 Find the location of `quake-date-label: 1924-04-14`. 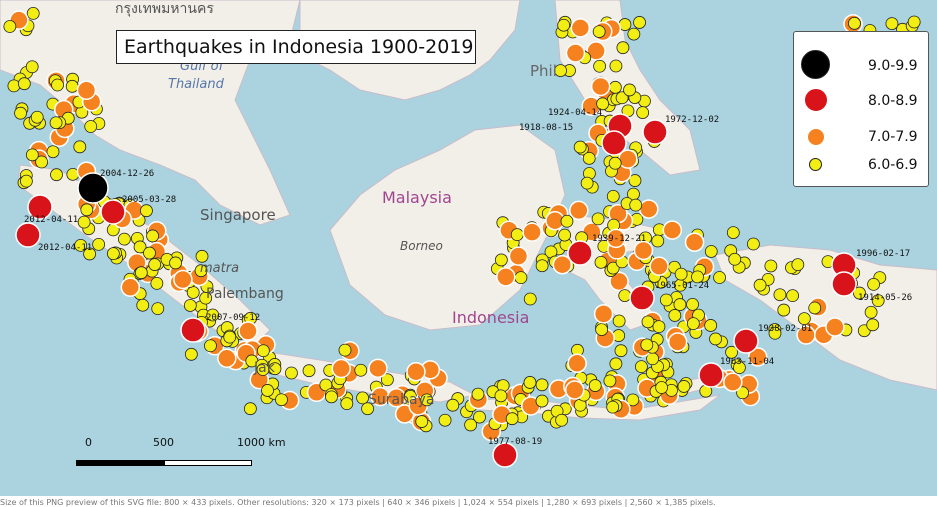

quake-date-label: 1924-04-14 is located at coordinates (575, 113).